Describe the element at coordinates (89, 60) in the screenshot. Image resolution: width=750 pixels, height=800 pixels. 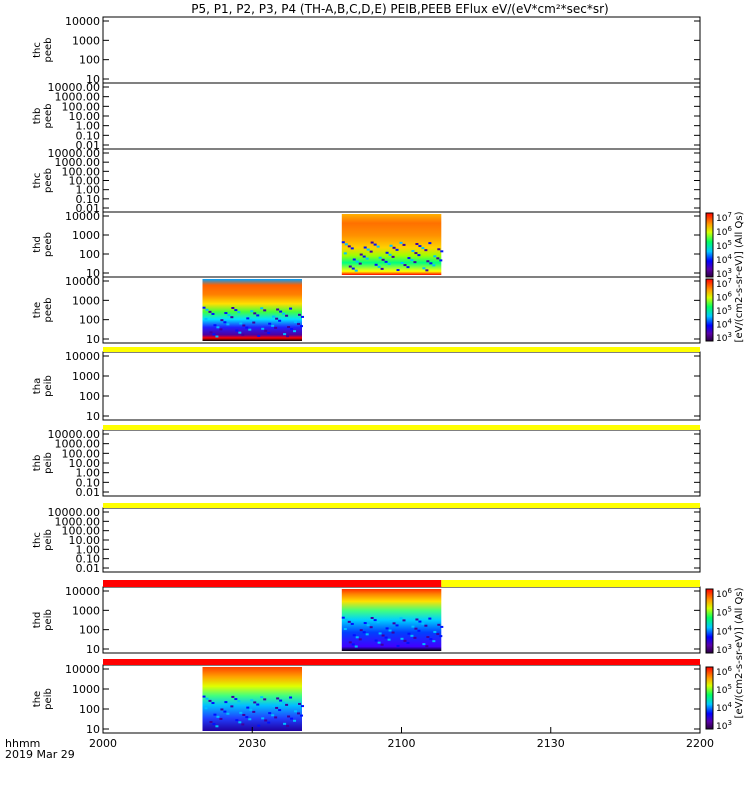
I see `y-tick-label: 100` at that location.